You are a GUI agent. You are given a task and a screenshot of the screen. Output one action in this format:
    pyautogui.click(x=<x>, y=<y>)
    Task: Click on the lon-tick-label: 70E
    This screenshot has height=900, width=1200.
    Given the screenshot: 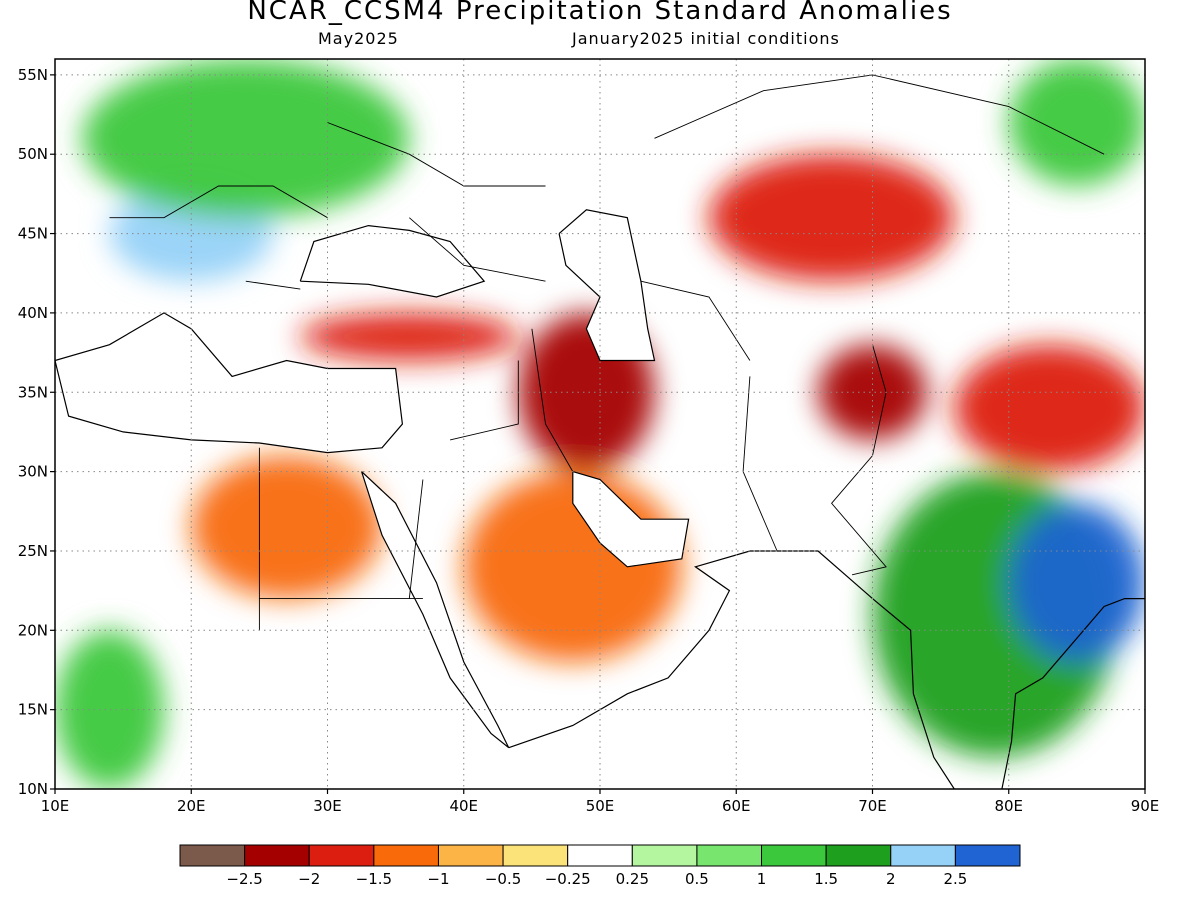 What is the action you would take?
    pyautogui.click(x=872, y=806)
    